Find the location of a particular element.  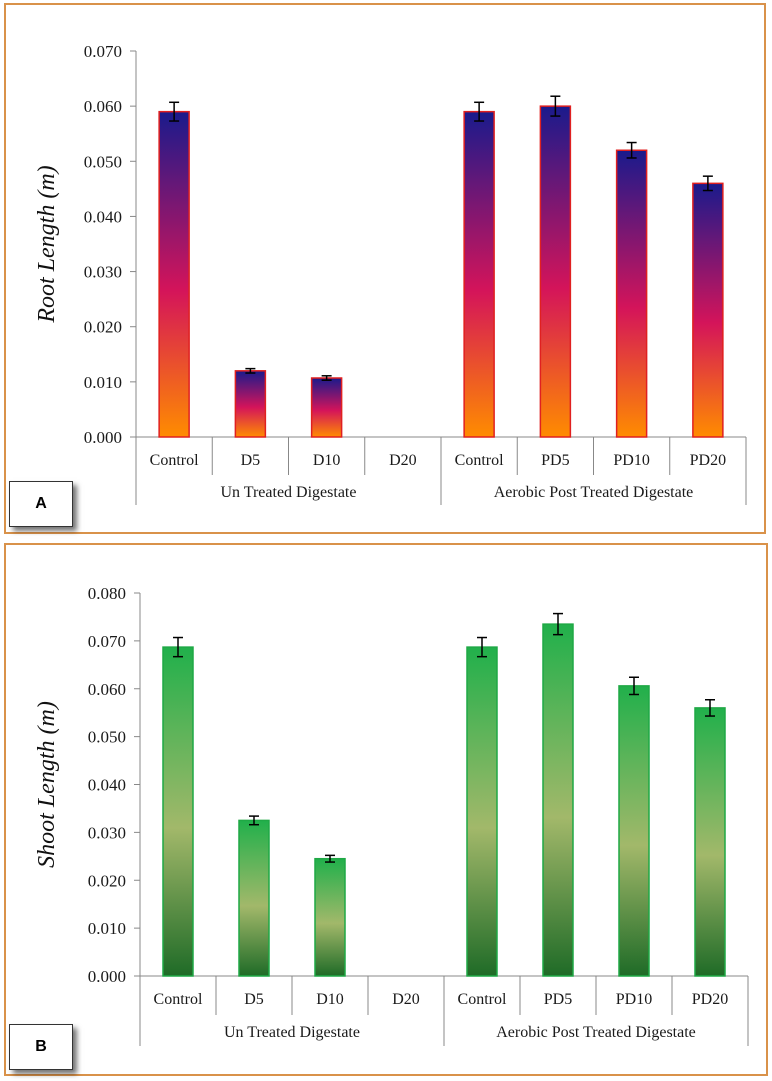

y-axis-title: Shoot Length (m) is located at coordinates (47, 784).